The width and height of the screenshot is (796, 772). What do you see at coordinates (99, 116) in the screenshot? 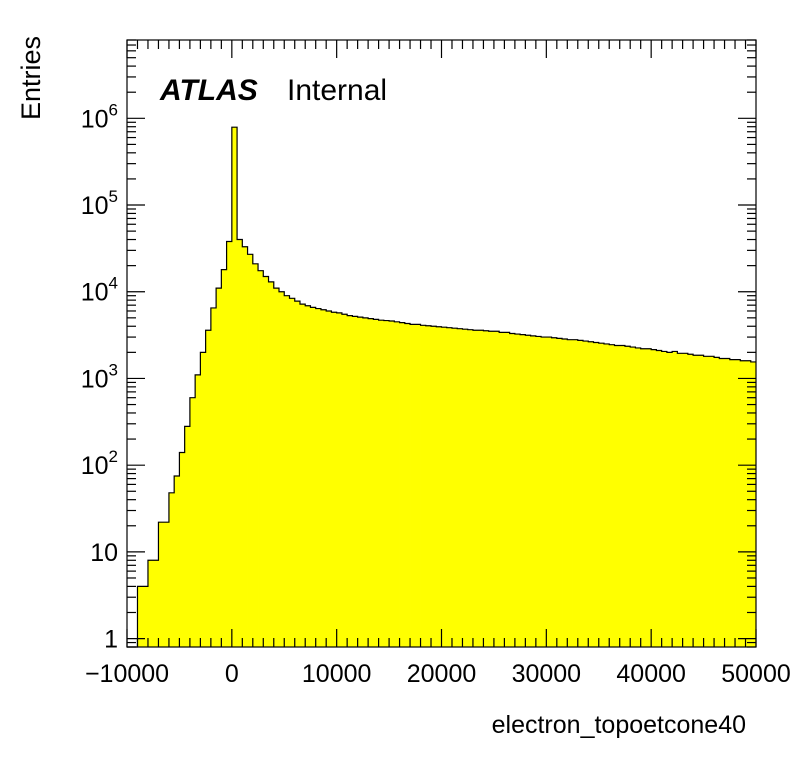
I see `y-tick-label: 10⁶` at bounding box center [99, 116].